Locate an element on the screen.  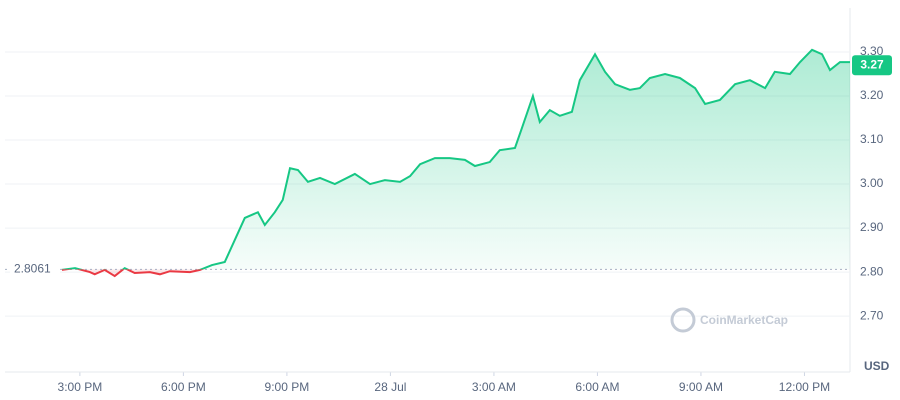
current-price-label: 3.27 is located at coordinates (872, 64).